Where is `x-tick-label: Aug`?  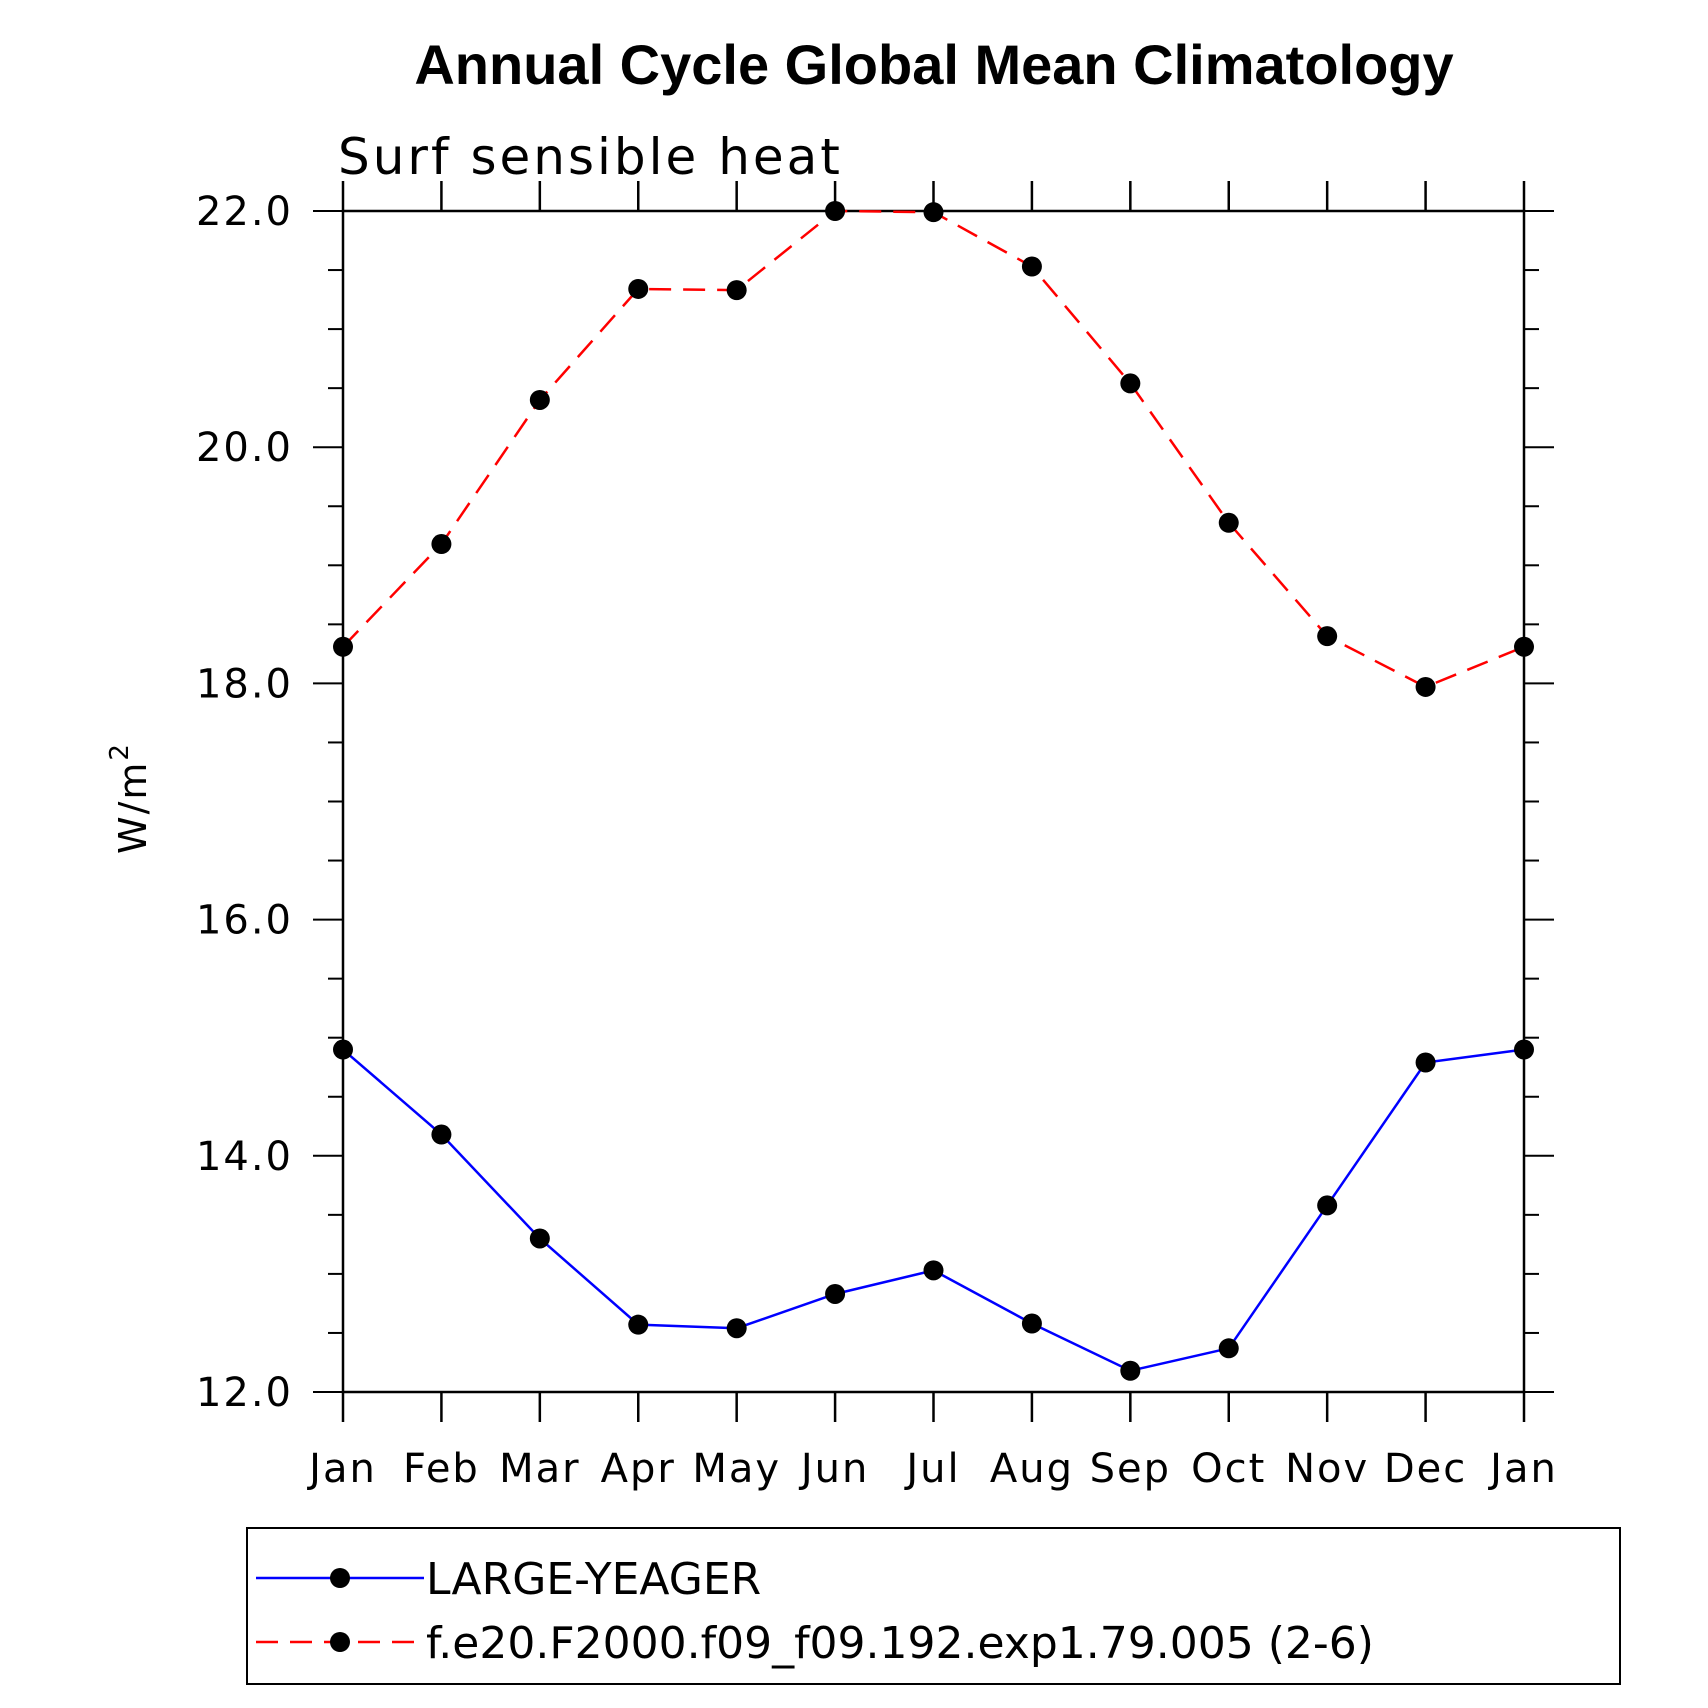
x-tick-label: Aug is located at coordinates (1032, 1469).